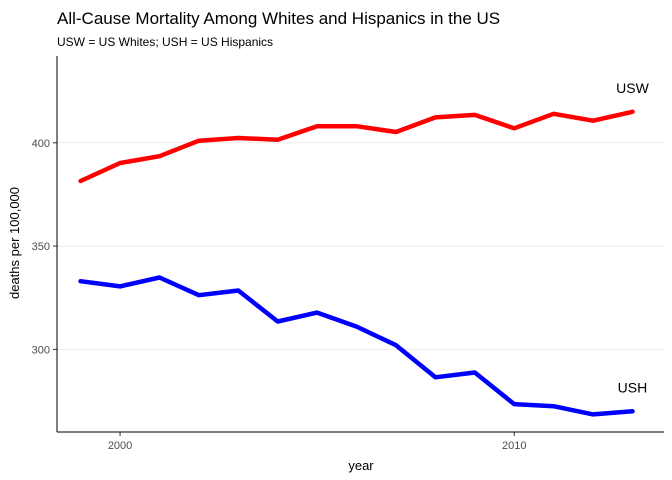 The image size is (672, 480). Describe the element at coordinates (632, 238) in the screenshot. I see `series-labels: USW USH` at that location.